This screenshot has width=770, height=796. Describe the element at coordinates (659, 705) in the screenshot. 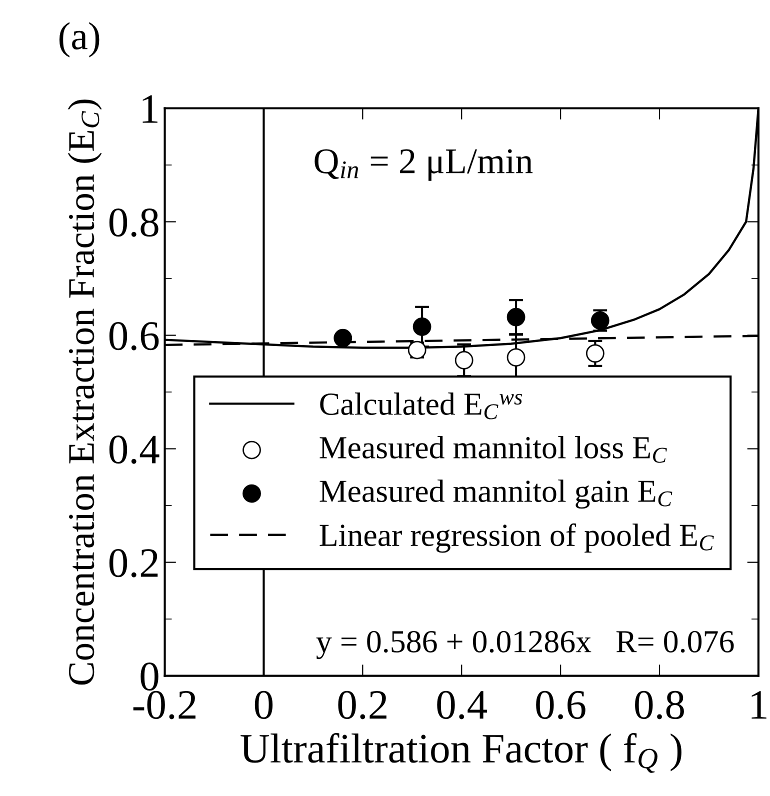

I see `x-tick-label: 0.8` at that location.